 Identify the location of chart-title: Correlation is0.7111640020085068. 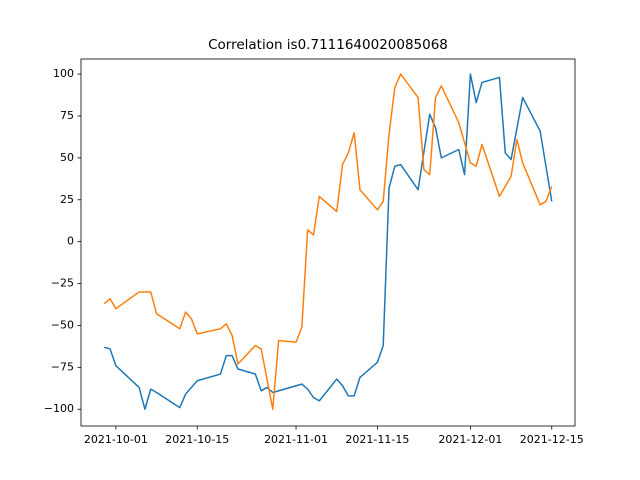
(328, 45).